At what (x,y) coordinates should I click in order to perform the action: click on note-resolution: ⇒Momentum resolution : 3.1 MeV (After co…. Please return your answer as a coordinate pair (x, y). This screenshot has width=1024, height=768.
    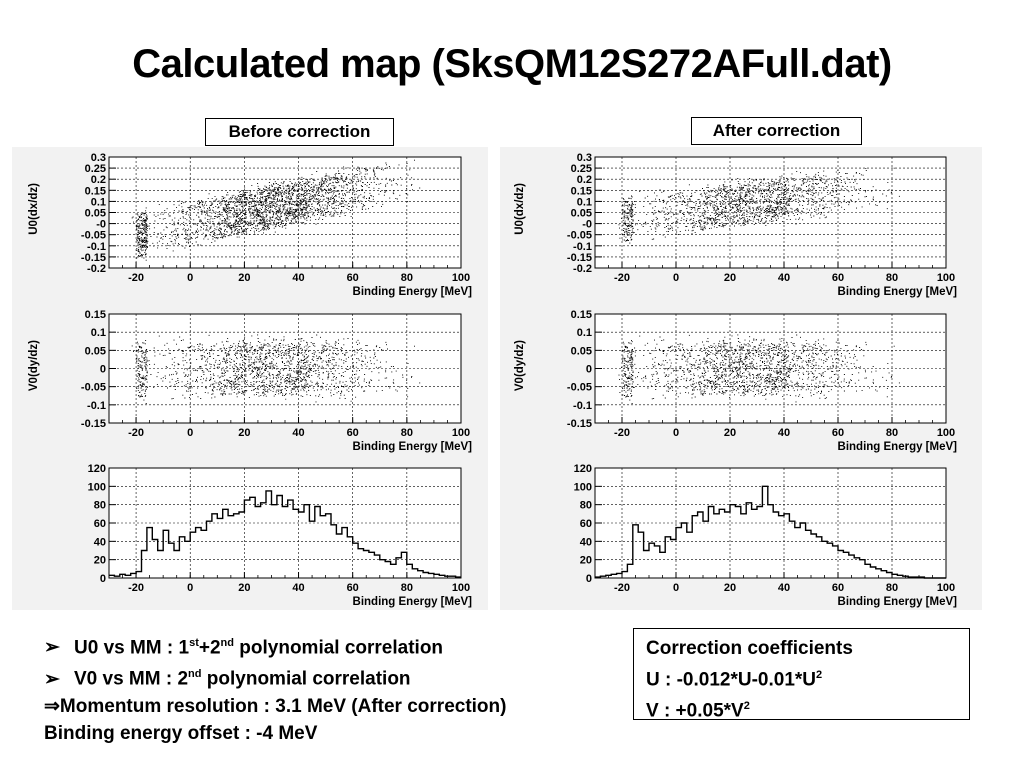
    Looking at the image, I should click on (275, 706).